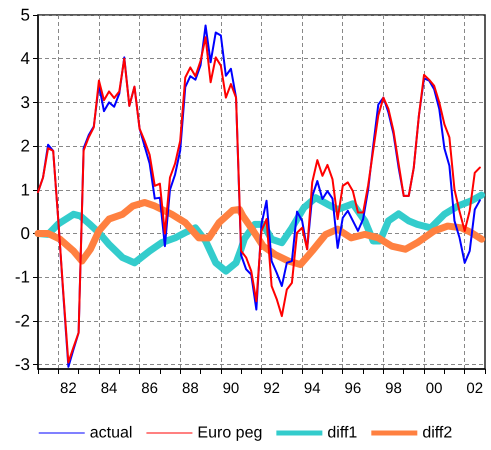 The width and height of the screenshot is (491, 450). What do you see at coordinates (229, 433) in the screenshot?
I see `legend-label: Euro peg` at bounding box center [229, 433].